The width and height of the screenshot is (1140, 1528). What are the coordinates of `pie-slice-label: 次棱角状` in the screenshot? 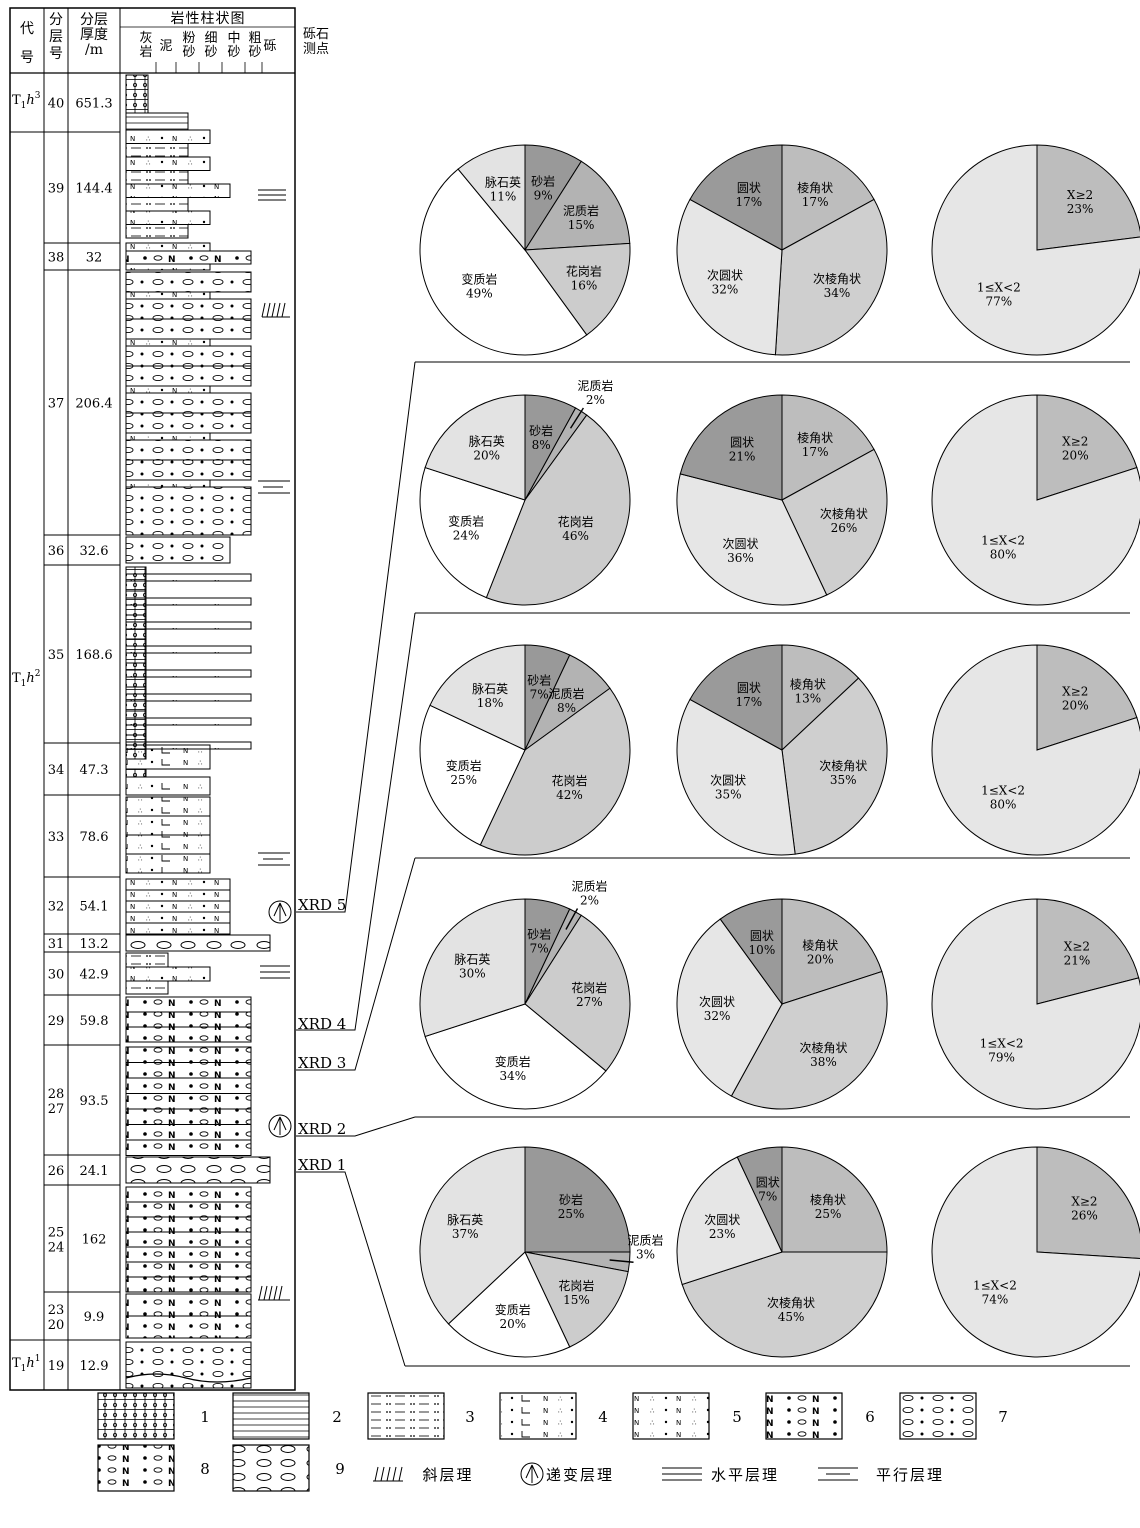 It's located at (791, 1302).